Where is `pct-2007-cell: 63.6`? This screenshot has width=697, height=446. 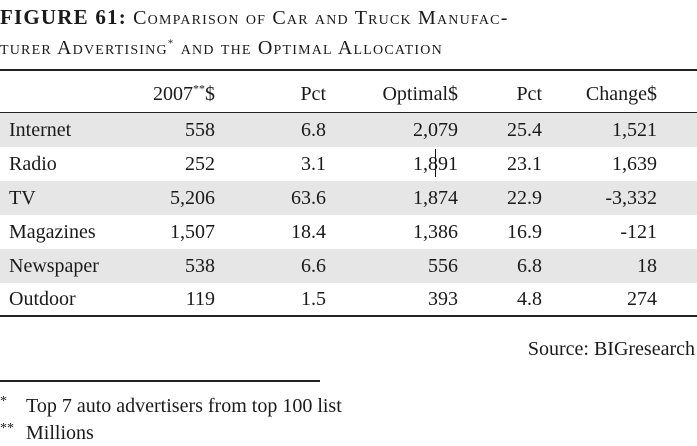
pct-2007-cell: 63.6 is located at coordinates (308, 198).